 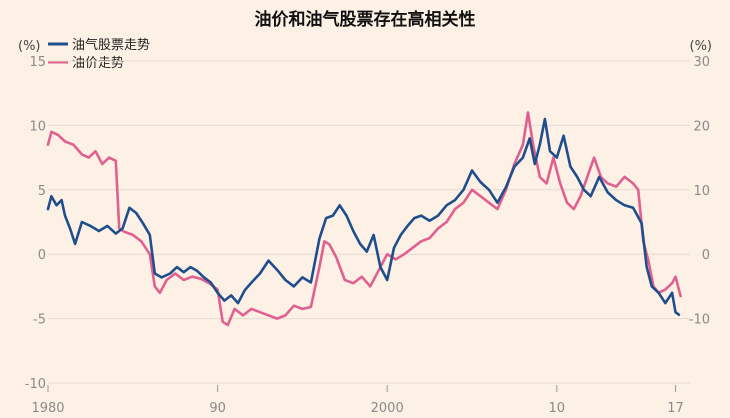 I want to click on x-tick-label: 17, so click(x=675, y=408).